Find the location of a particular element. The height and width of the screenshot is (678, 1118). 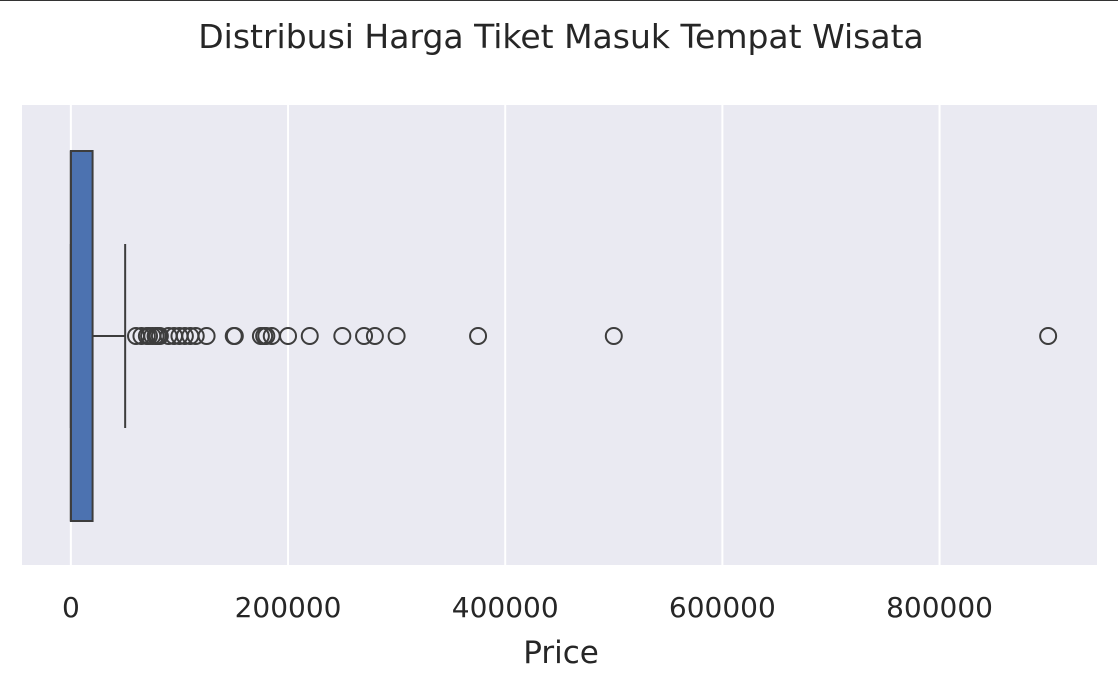

x-axis-label: Price is located at coordinates (561, 653).